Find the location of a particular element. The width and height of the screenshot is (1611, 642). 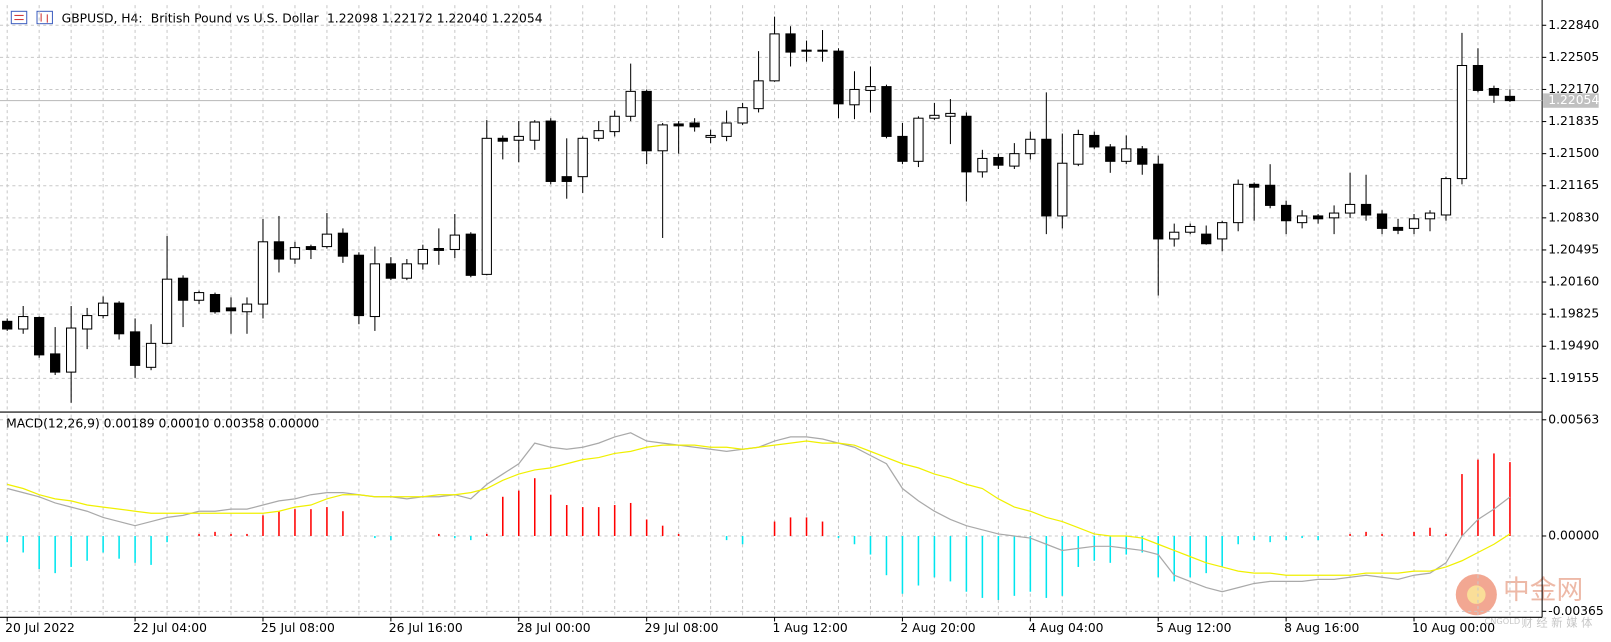

chart-icons is located at coordinates (31, 17).